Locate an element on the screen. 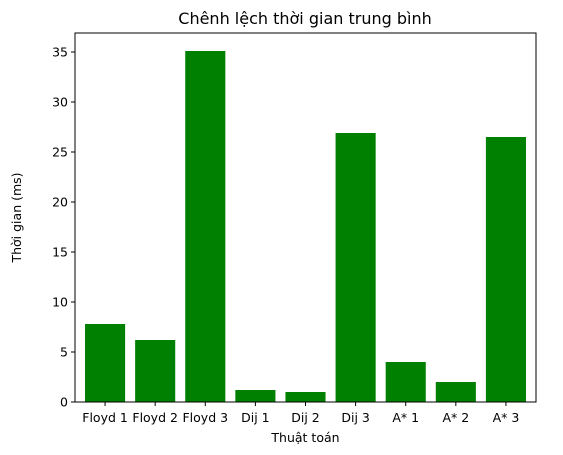  x-tick-label: A* 1 is located at coordinates (405, 417).